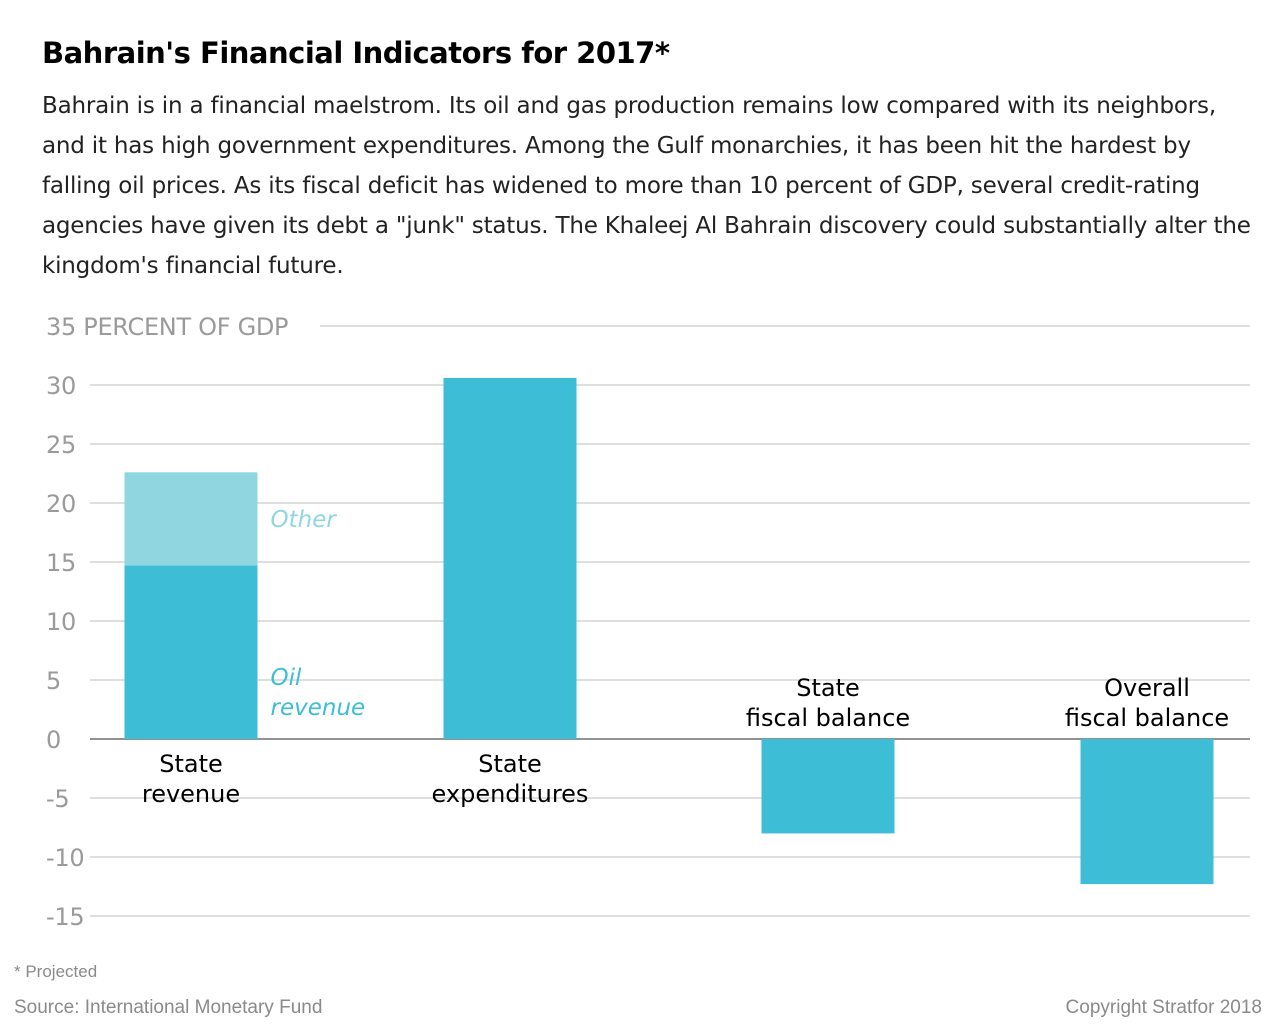  What do you see at coordinates (61, 622) in the screenshot?
I see `y-tick-label: 10` at bounding box center [61, 622].